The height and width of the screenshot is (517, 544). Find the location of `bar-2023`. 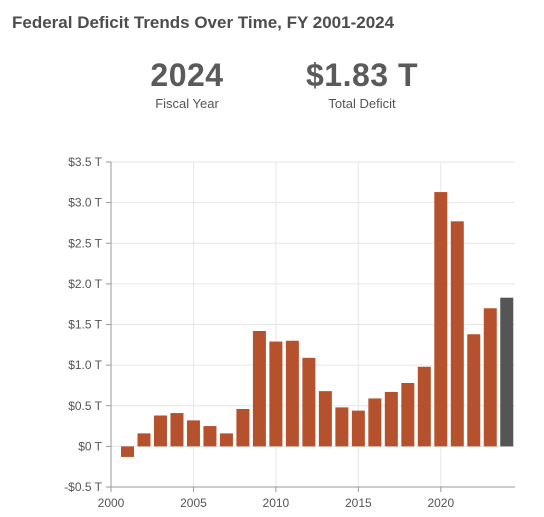

bar-2023 is located at coordinates (490, 377).